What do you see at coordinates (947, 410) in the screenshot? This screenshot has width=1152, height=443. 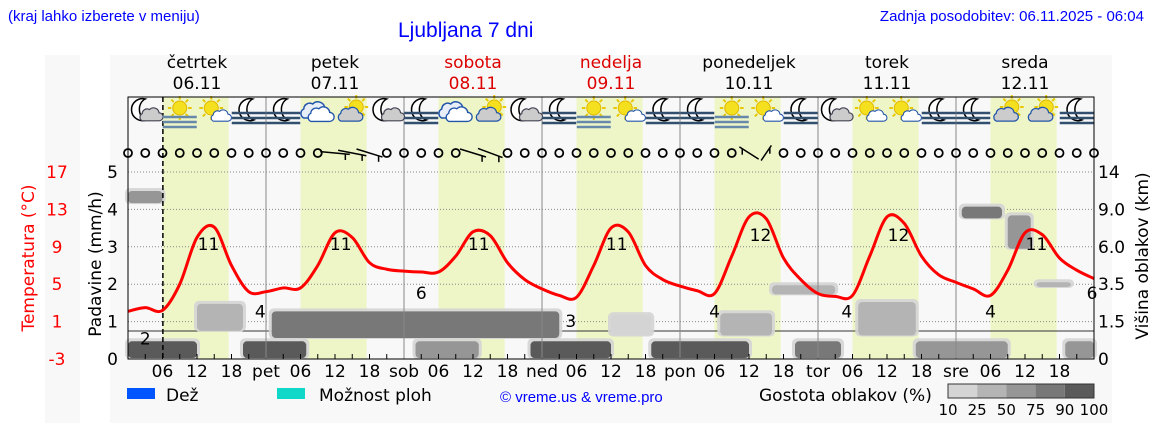 I see `density-level-label: 10` at bounding box center [947, 410].